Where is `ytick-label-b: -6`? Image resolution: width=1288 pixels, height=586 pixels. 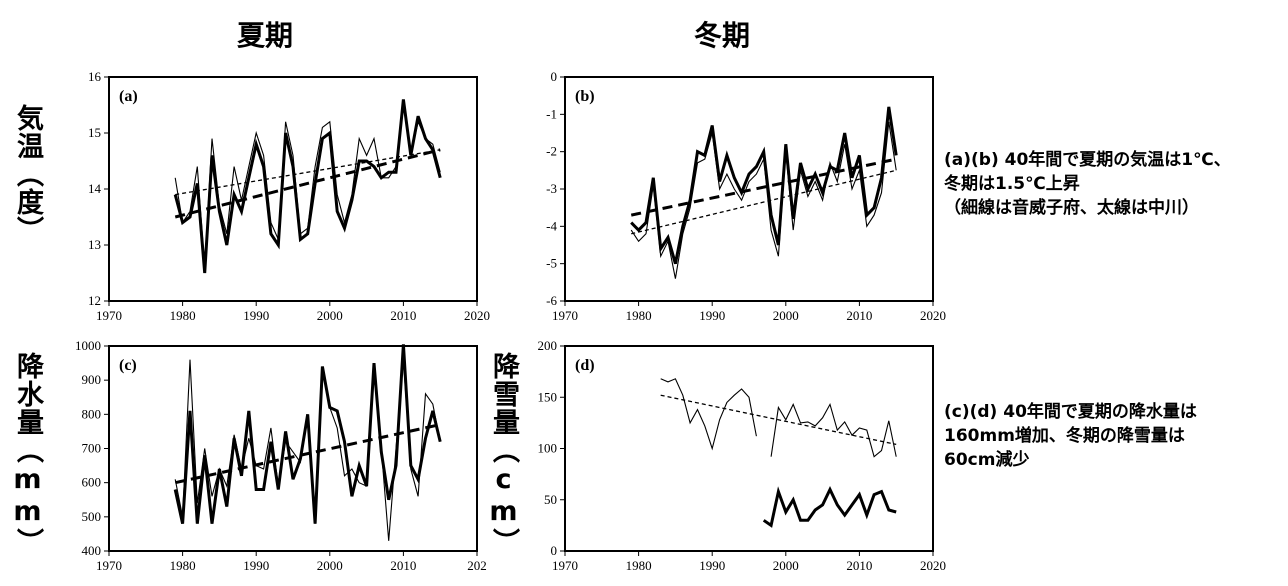
ytick-label-b: -6 is located at coordinates (551, 300).